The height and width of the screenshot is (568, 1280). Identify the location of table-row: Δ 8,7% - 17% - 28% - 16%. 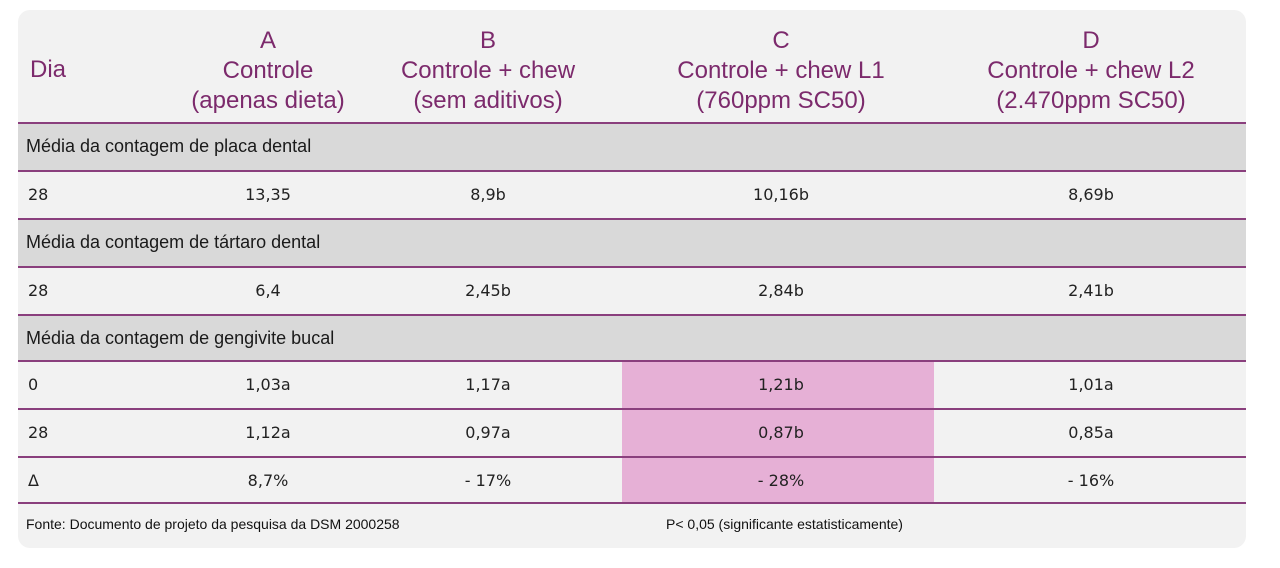
(632, 481).